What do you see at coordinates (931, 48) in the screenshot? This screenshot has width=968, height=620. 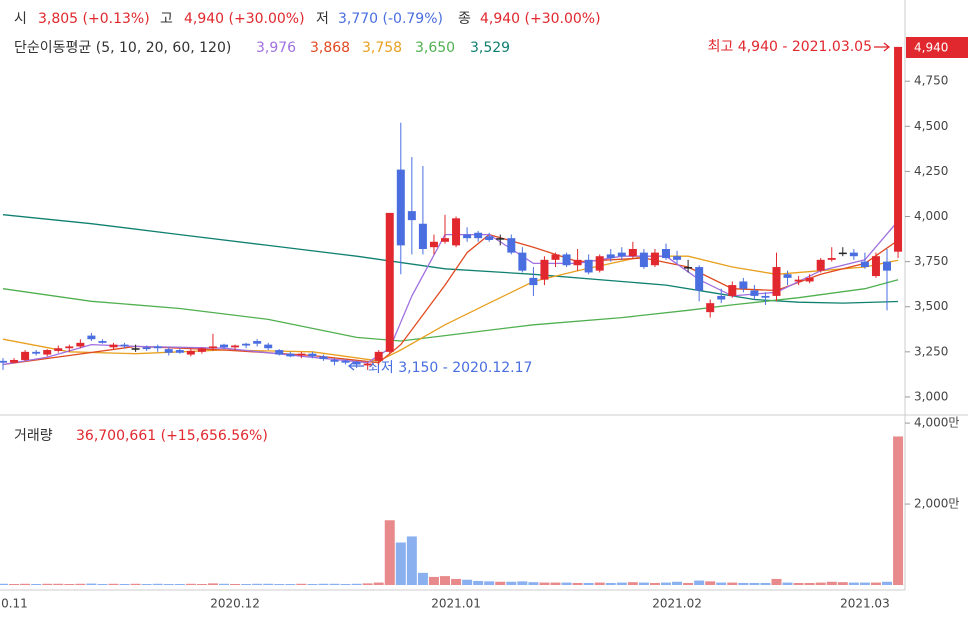 I see `price-tag: 4,940` at bounding box center [931, 48].